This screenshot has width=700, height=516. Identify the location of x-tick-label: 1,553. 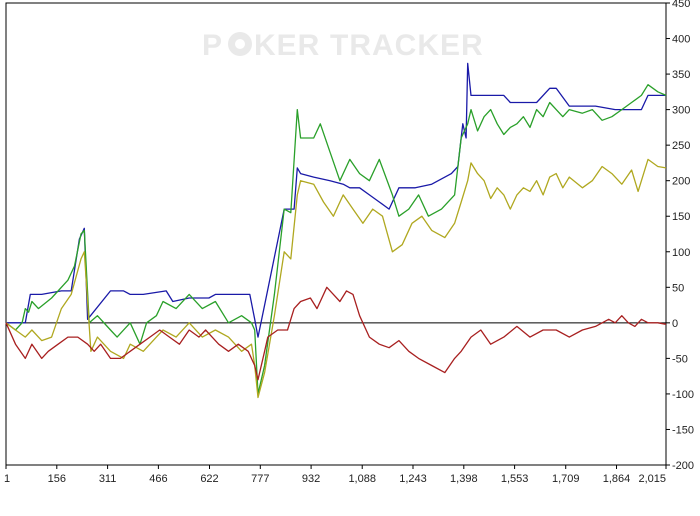
(515, 479).